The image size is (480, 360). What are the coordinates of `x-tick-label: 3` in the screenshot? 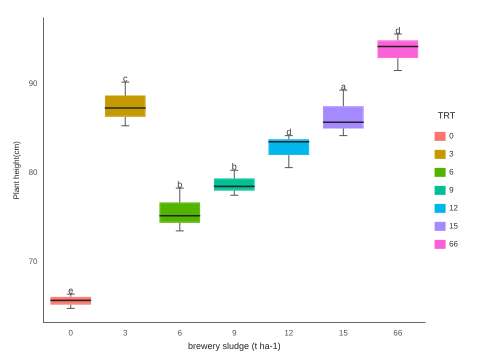 It's located at (125, 333).